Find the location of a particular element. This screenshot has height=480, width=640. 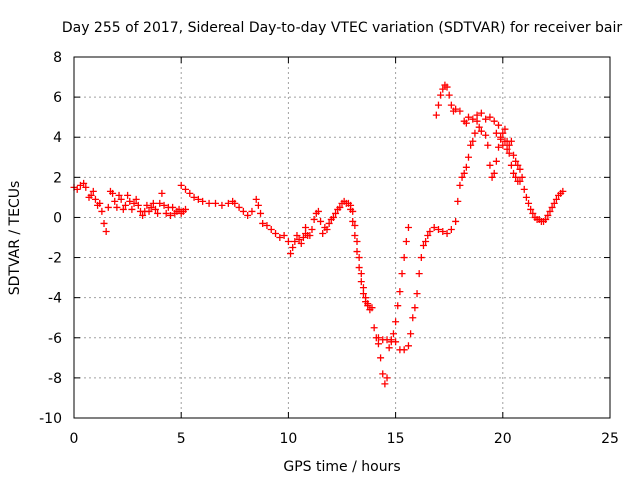

y-tick-label: -6 is located at coordinates (55, 339).